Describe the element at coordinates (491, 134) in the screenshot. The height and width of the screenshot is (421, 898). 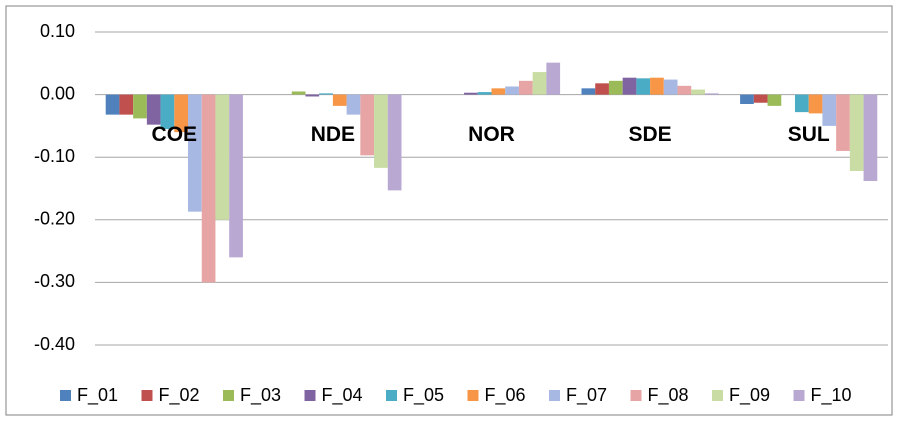
I see `x-tick-label: NOR` at that location.